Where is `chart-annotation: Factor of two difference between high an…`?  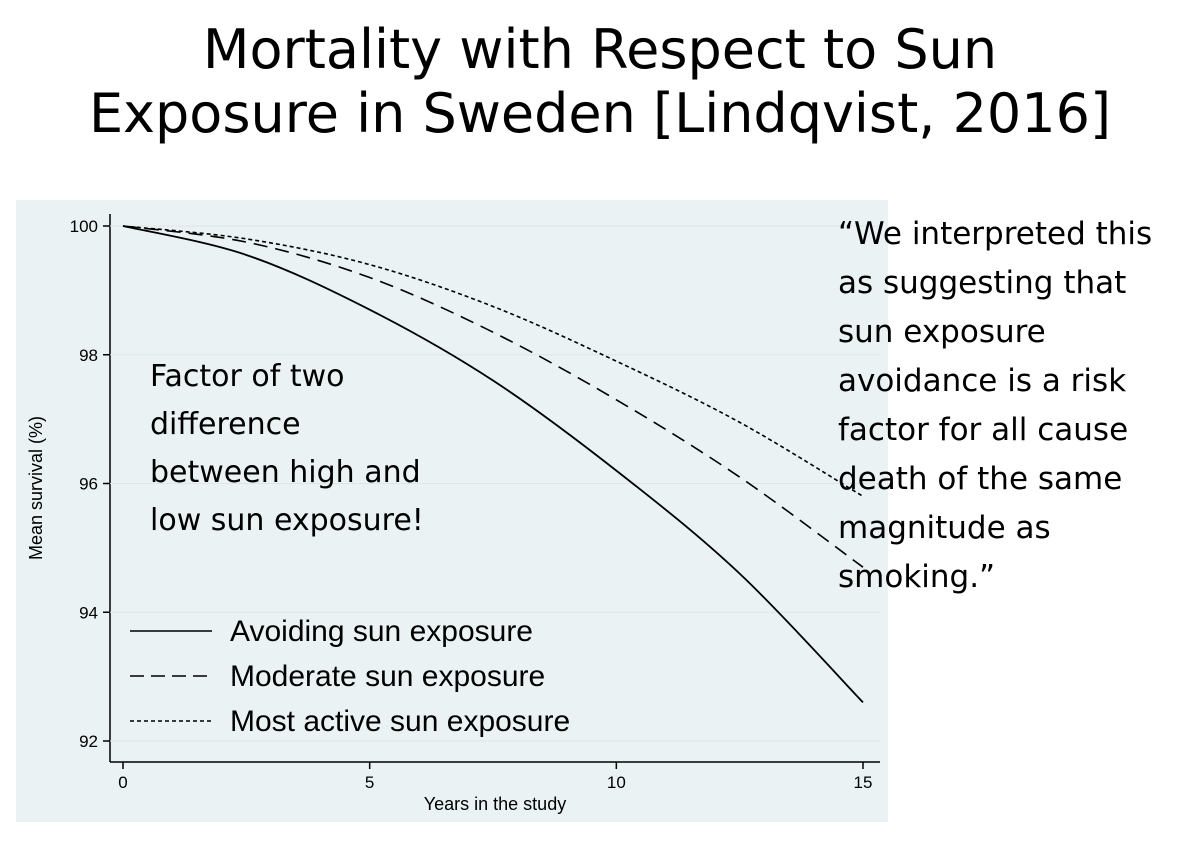 chart-annotation: Factor of two difference between high an… is located at coordinates (287, 448).